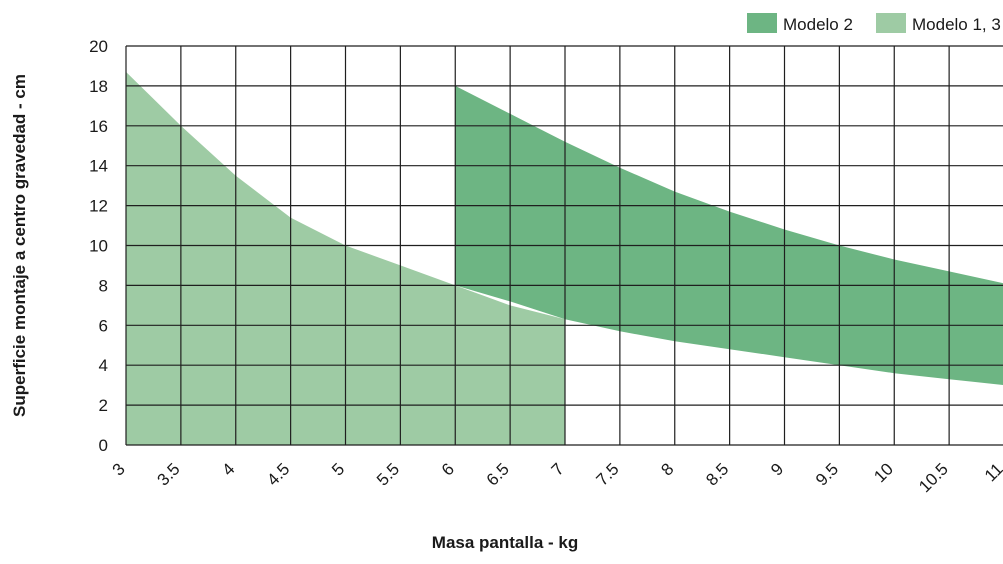 The width and height of the screenshot is (1003, 564). What do you see at coordinates (818, 24) in the screenshot?
I see `legend-label: Modelo 2` at bounding box center [818, 24].